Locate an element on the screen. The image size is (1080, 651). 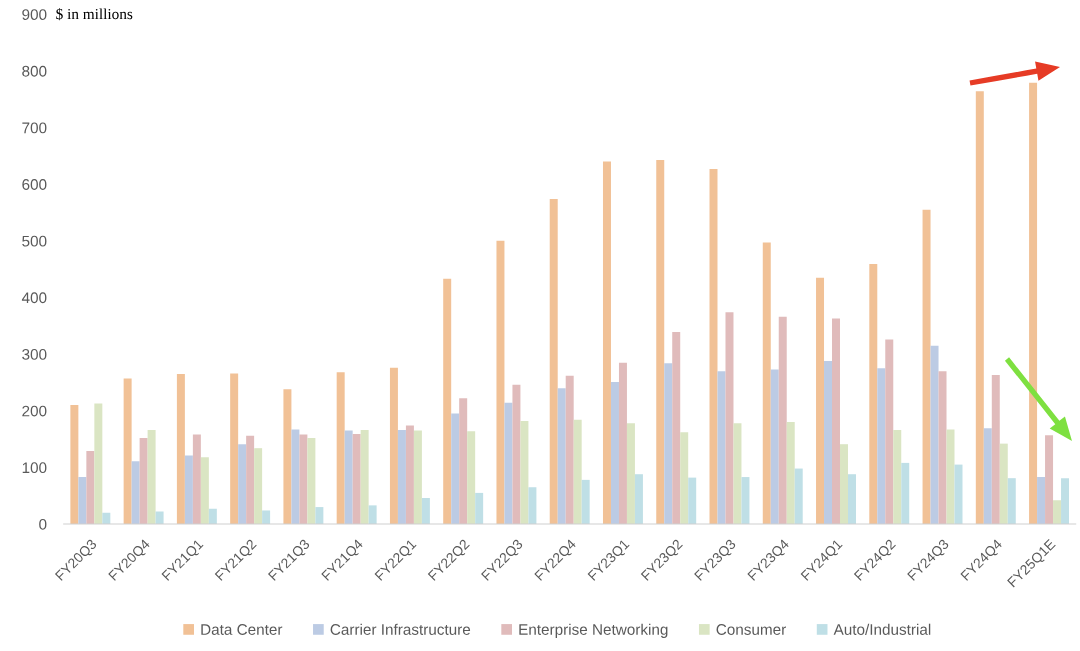
y-axis-title: $ in millions is located at coordinates (94, 14).